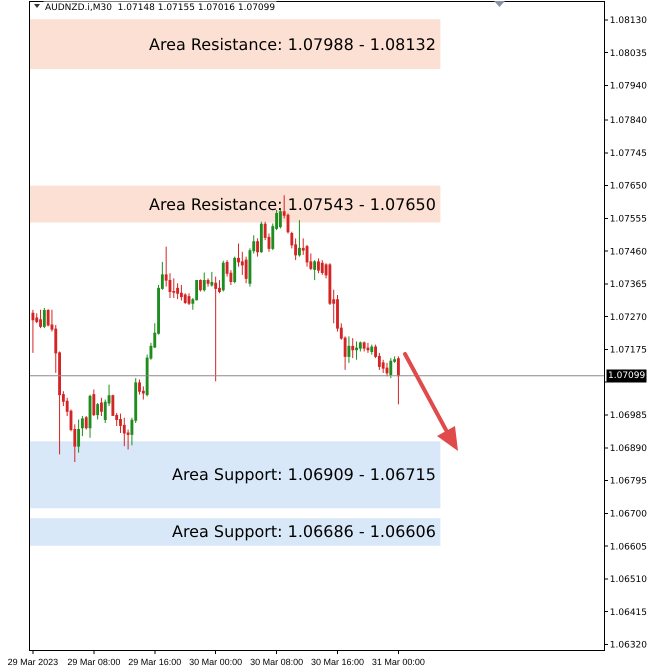 The height and width of the screenshot is (670, 671). What do you see at coordinates (629, 351) in the screenshot?
I see `y-tick-label: 1.07175` at bounding box center [629, 351].